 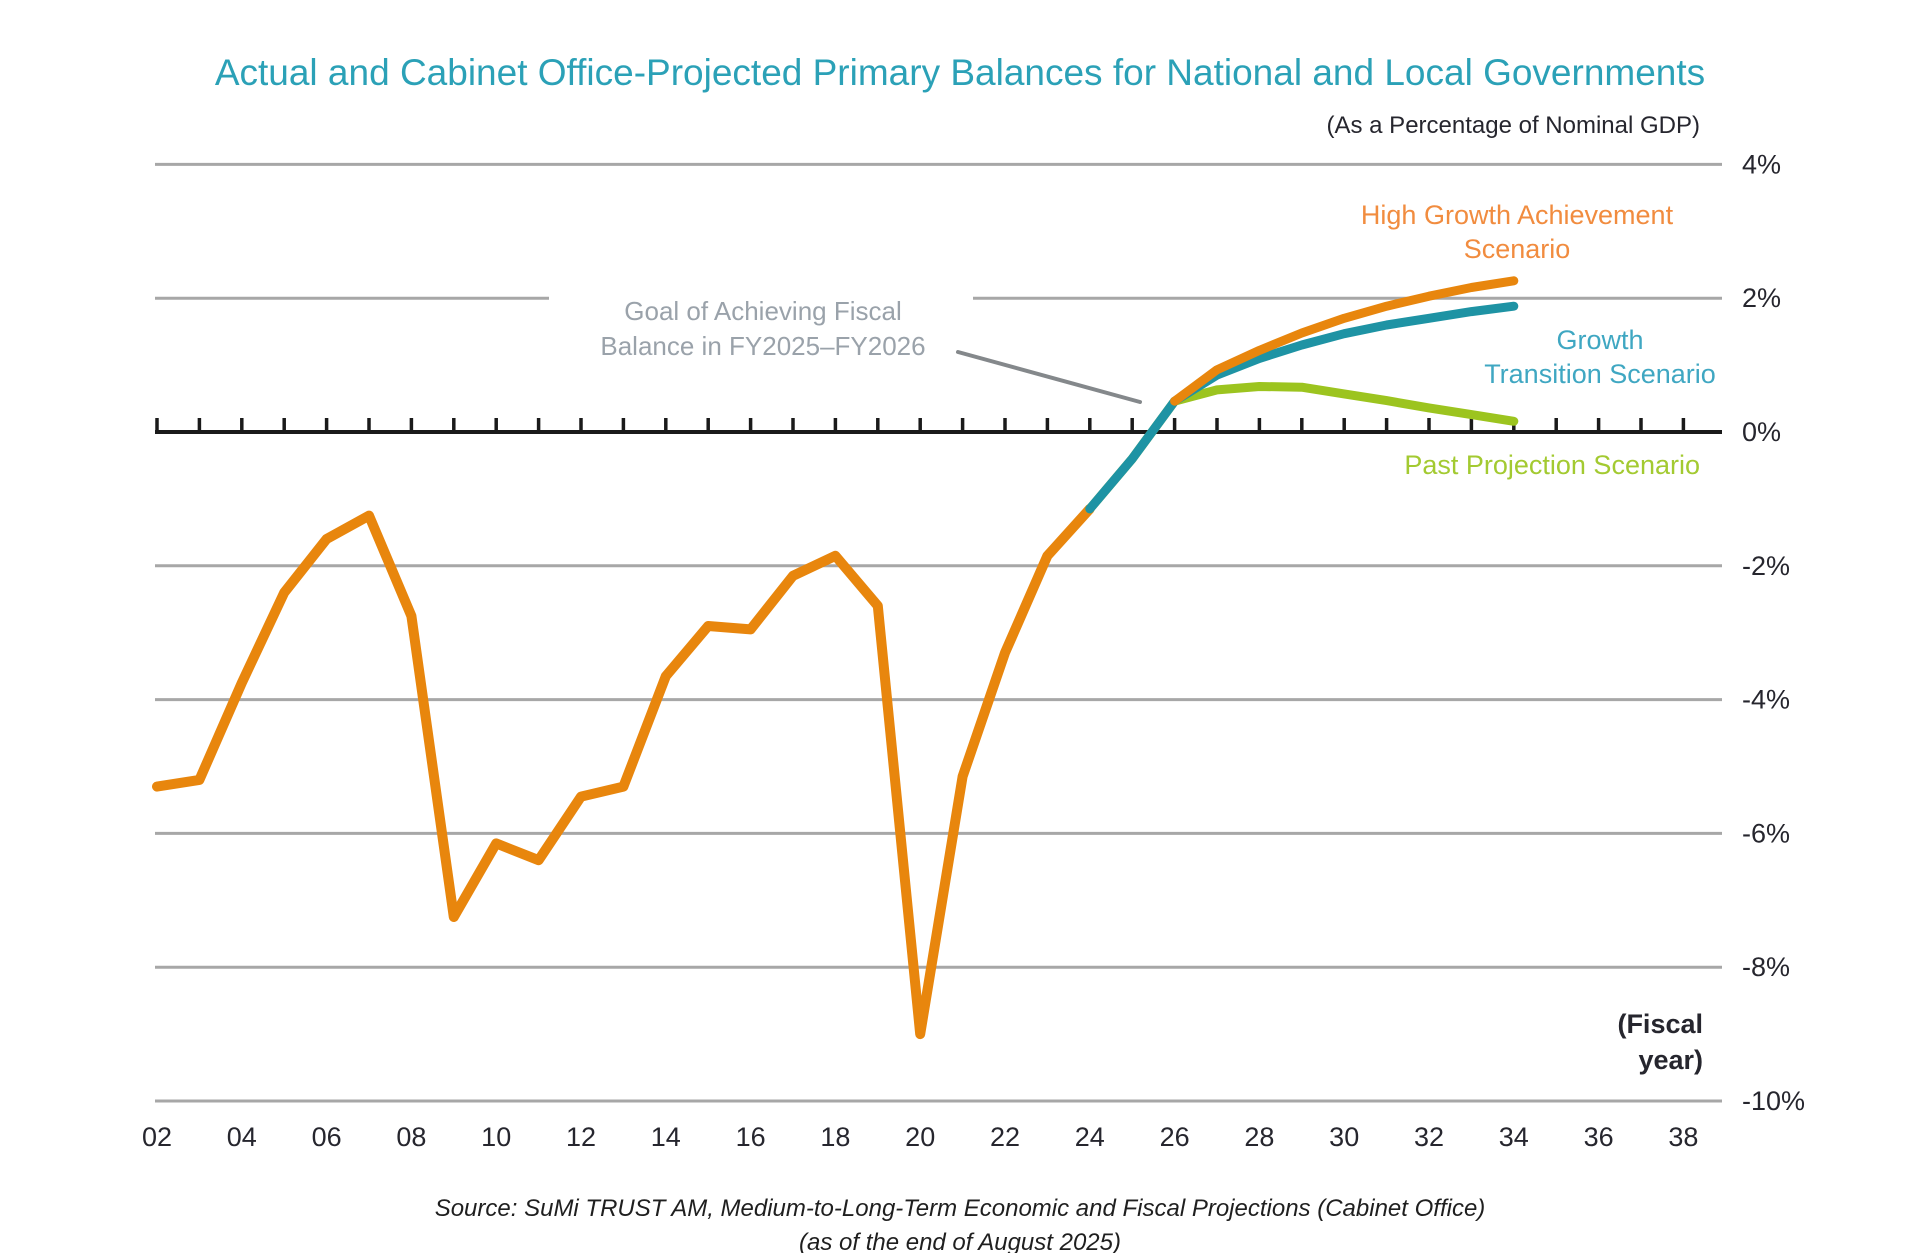 I want to click on x-tick-label-02: 02, so click(x=157, y=1137).